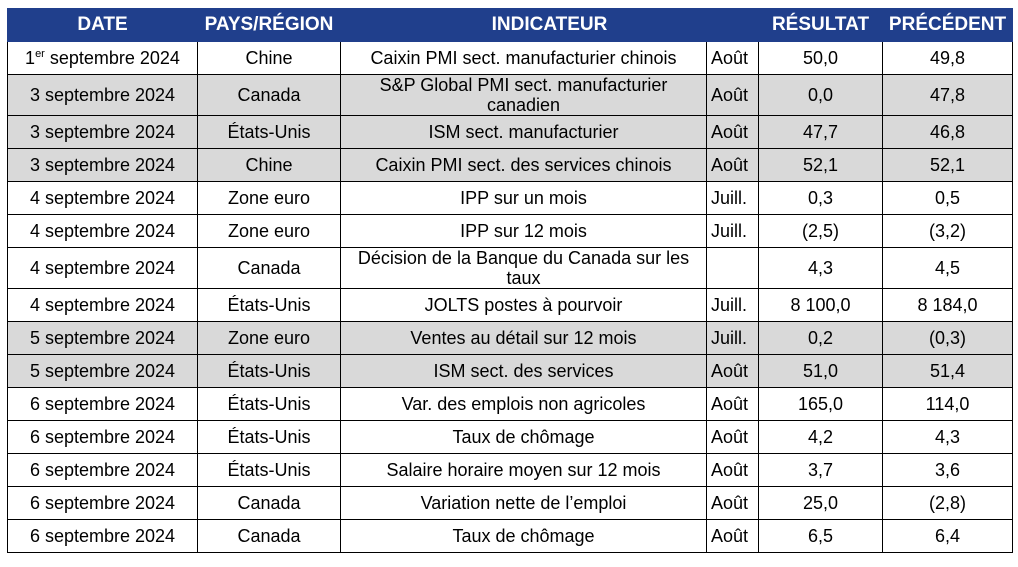 Image resolution: width=1018 pixels, height=567 pixels. What do you see at coordinates (523, 198) in the screenshot?
I see `indicator-cell: IPP sur un mois` at bounding box center [523, 198].